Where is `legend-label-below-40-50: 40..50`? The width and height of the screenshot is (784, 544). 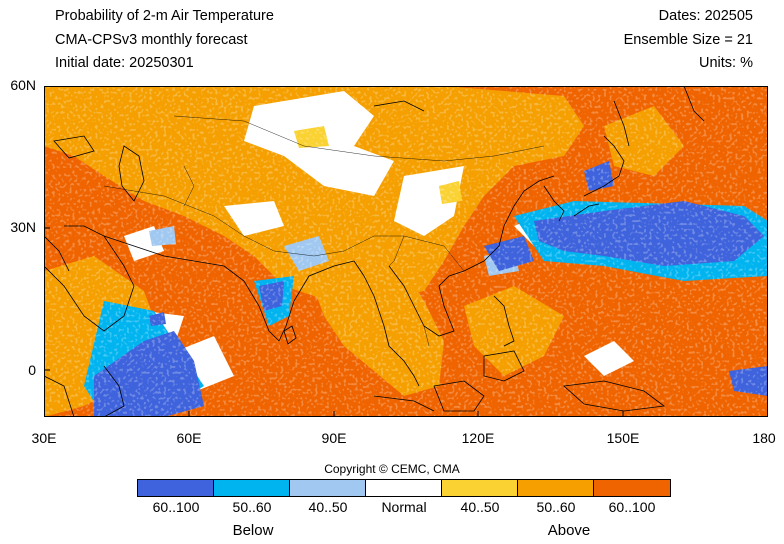
legend-label-below-40-50: 40..50 is located at coordinates (328, 507).